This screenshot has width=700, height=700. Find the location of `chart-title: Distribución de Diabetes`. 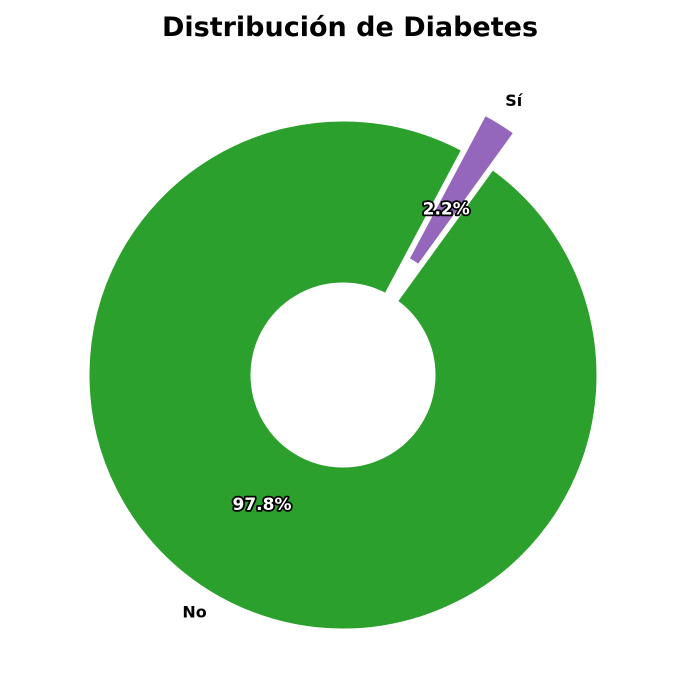

chart-title: Distribución de Diabetes is located at coordinates (350, 27).